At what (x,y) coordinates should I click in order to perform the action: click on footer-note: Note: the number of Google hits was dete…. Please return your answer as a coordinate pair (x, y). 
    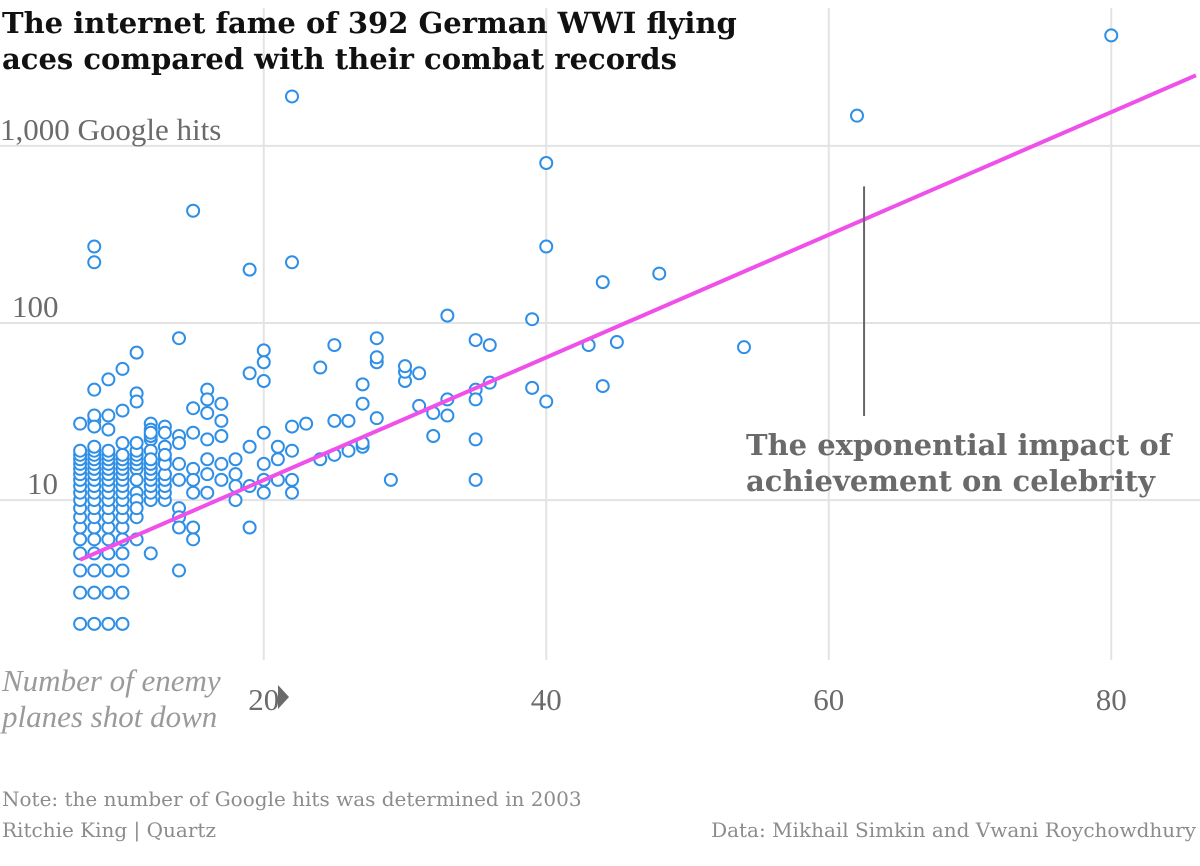
    Looking at the image, I should click on (292, 799).